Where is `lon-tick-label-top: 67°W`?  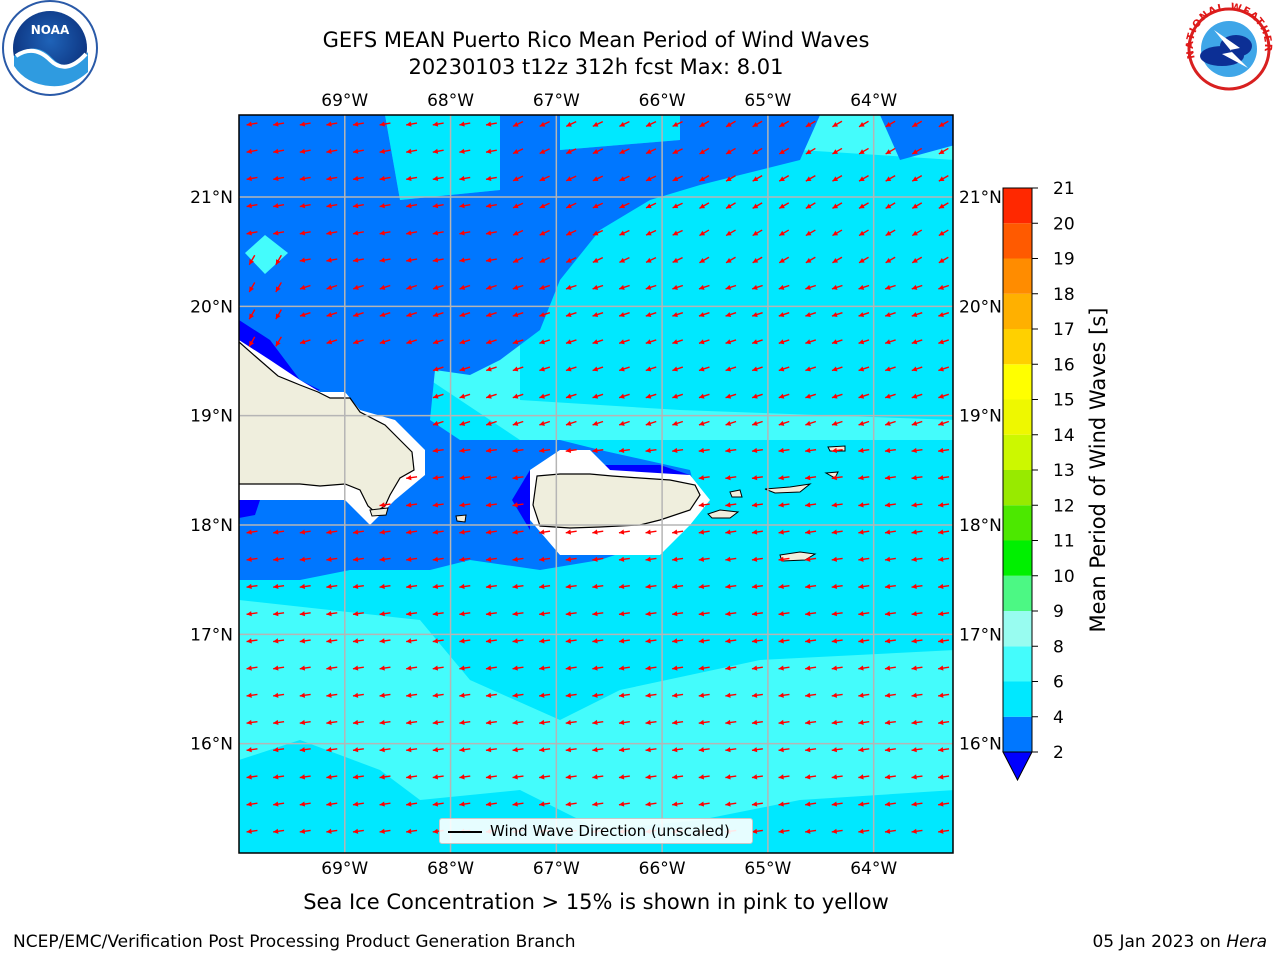
lon-tick-label-top: 67°W is located at coordinates (556, 101).